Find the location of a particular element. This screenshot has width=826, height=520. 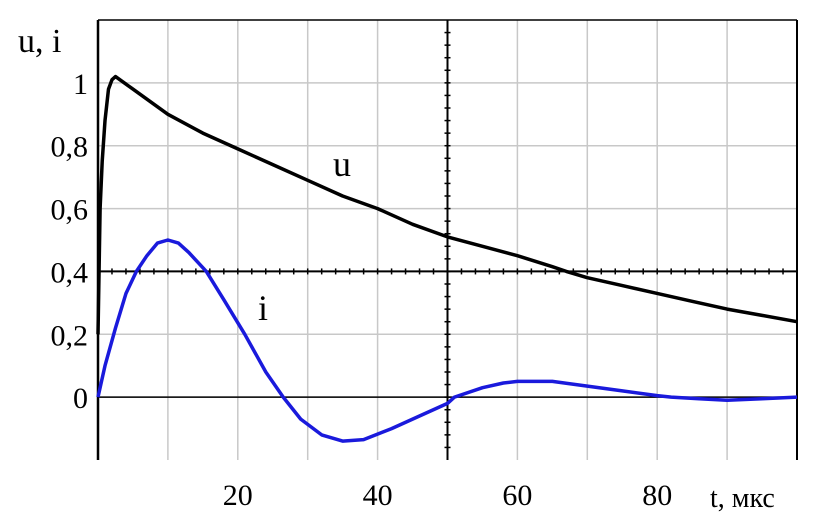

y-tick-label: 1 is located at coordinates (80, 84).